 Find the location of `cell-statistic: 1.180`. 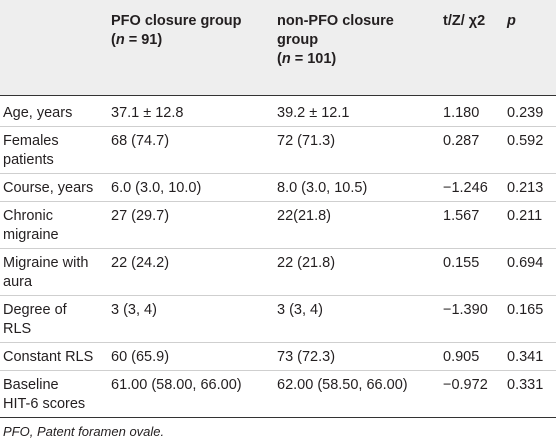

cell-statistic: 1.180 is located at coordinates (474, 111).